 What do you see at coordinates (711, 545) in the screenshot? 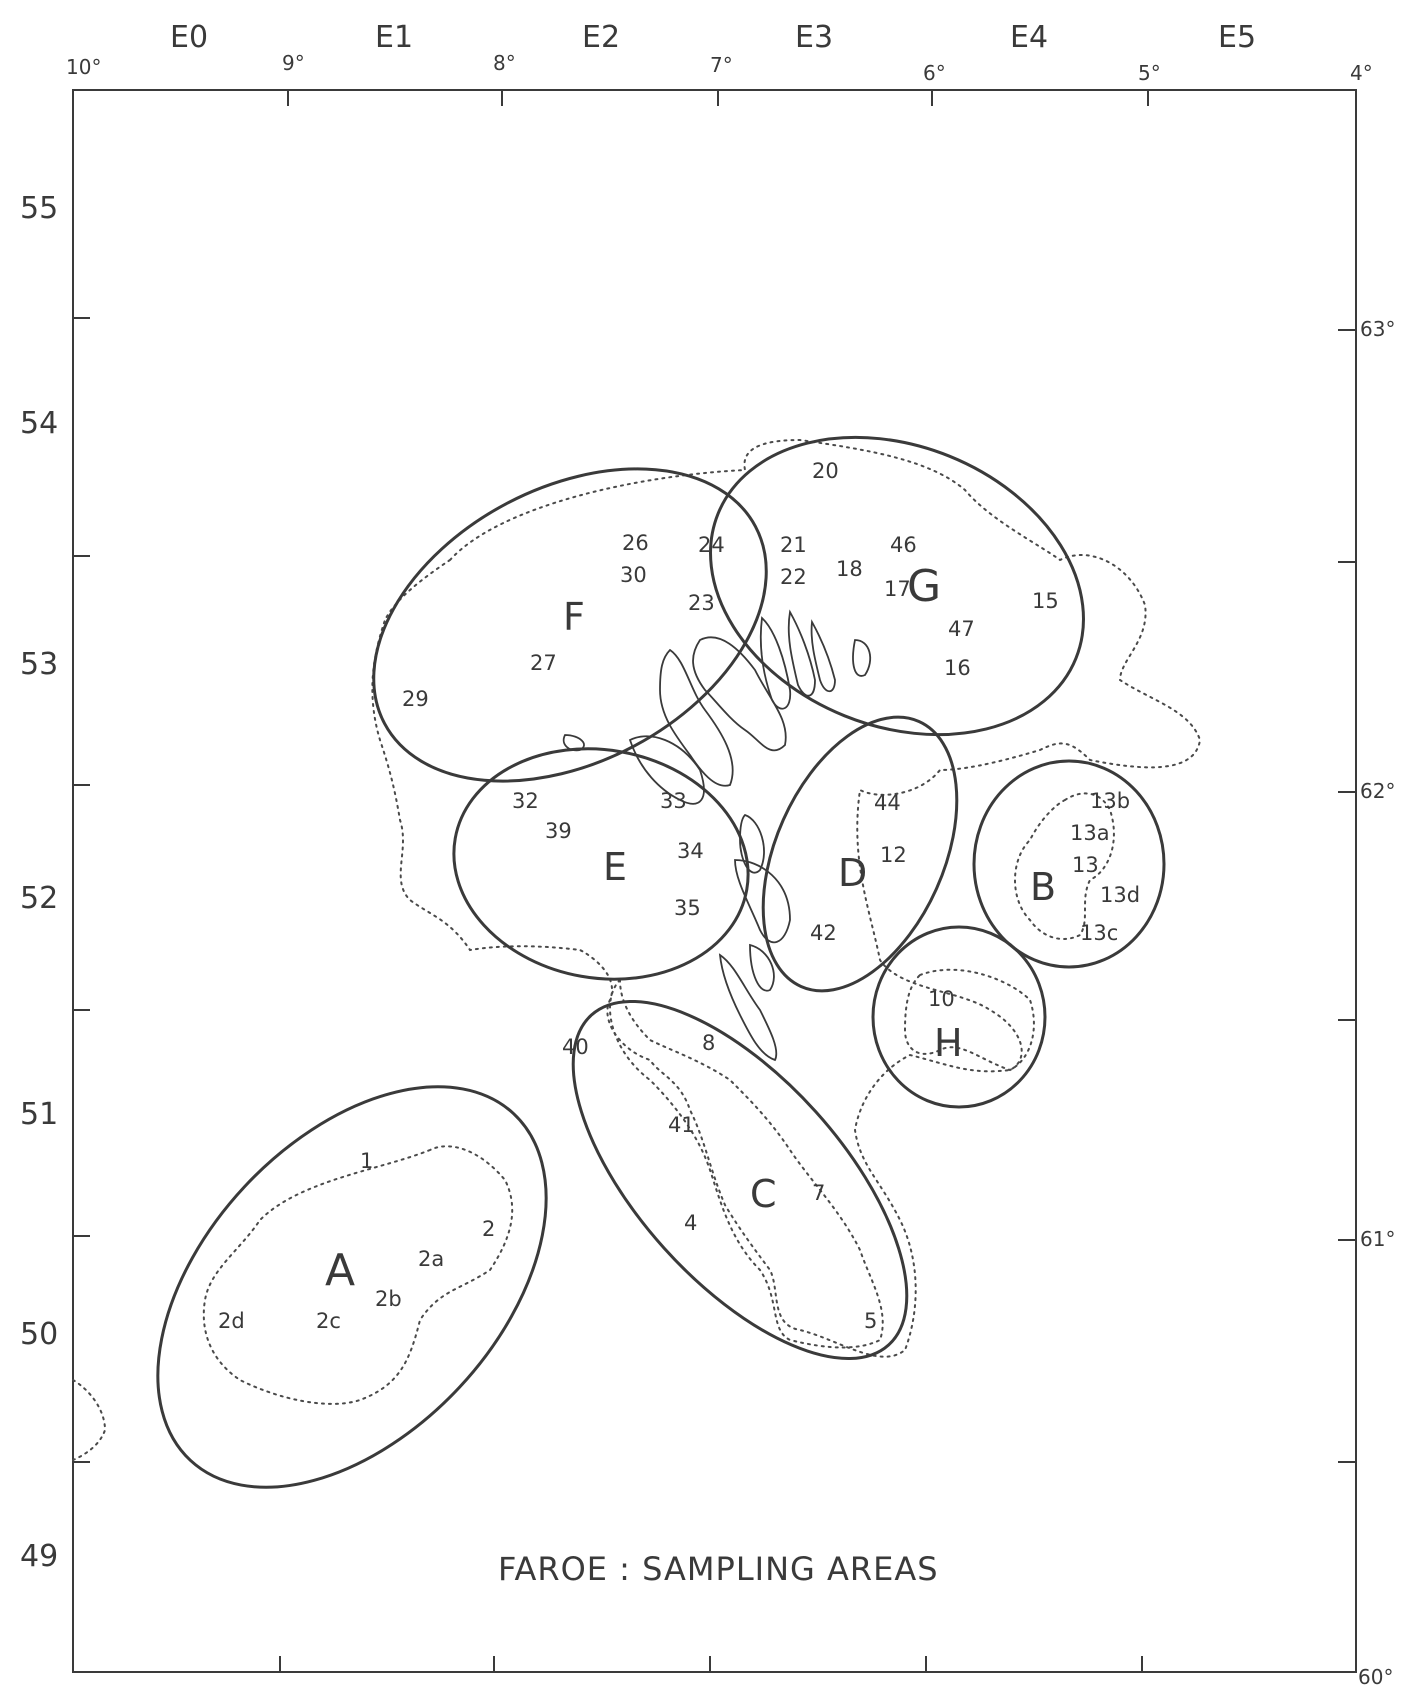
I see `station-24: 24` at bounding box center [711, 545].